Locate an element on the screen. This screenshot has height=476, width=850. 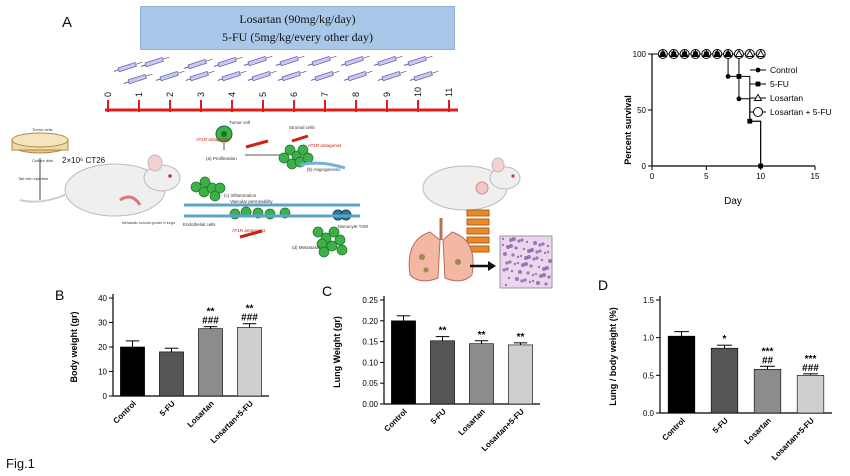
y-tick-label: 0.25 is located at coordinates (370, 300).